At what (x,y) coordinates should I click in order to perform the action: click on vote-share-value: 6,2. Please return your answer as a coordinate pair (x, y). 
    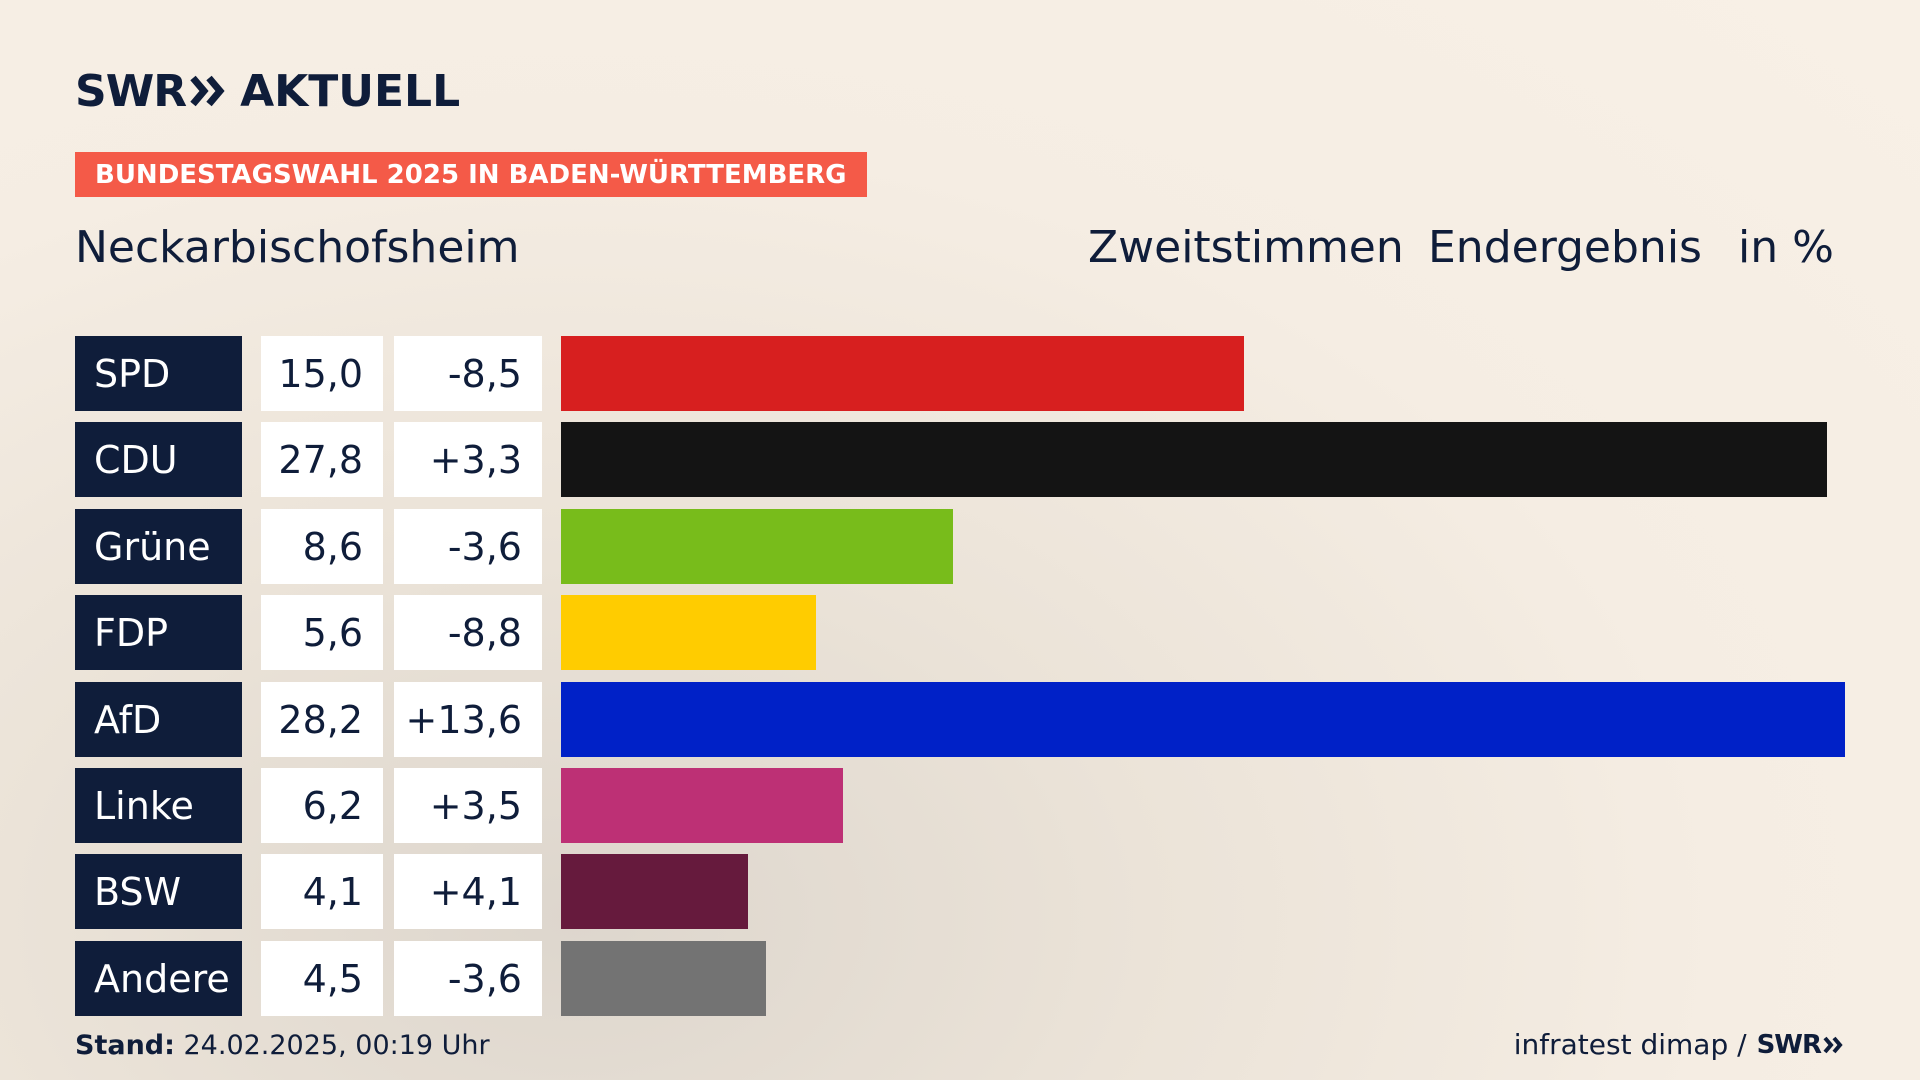
    Looking at the image, I should click on (322, 805).